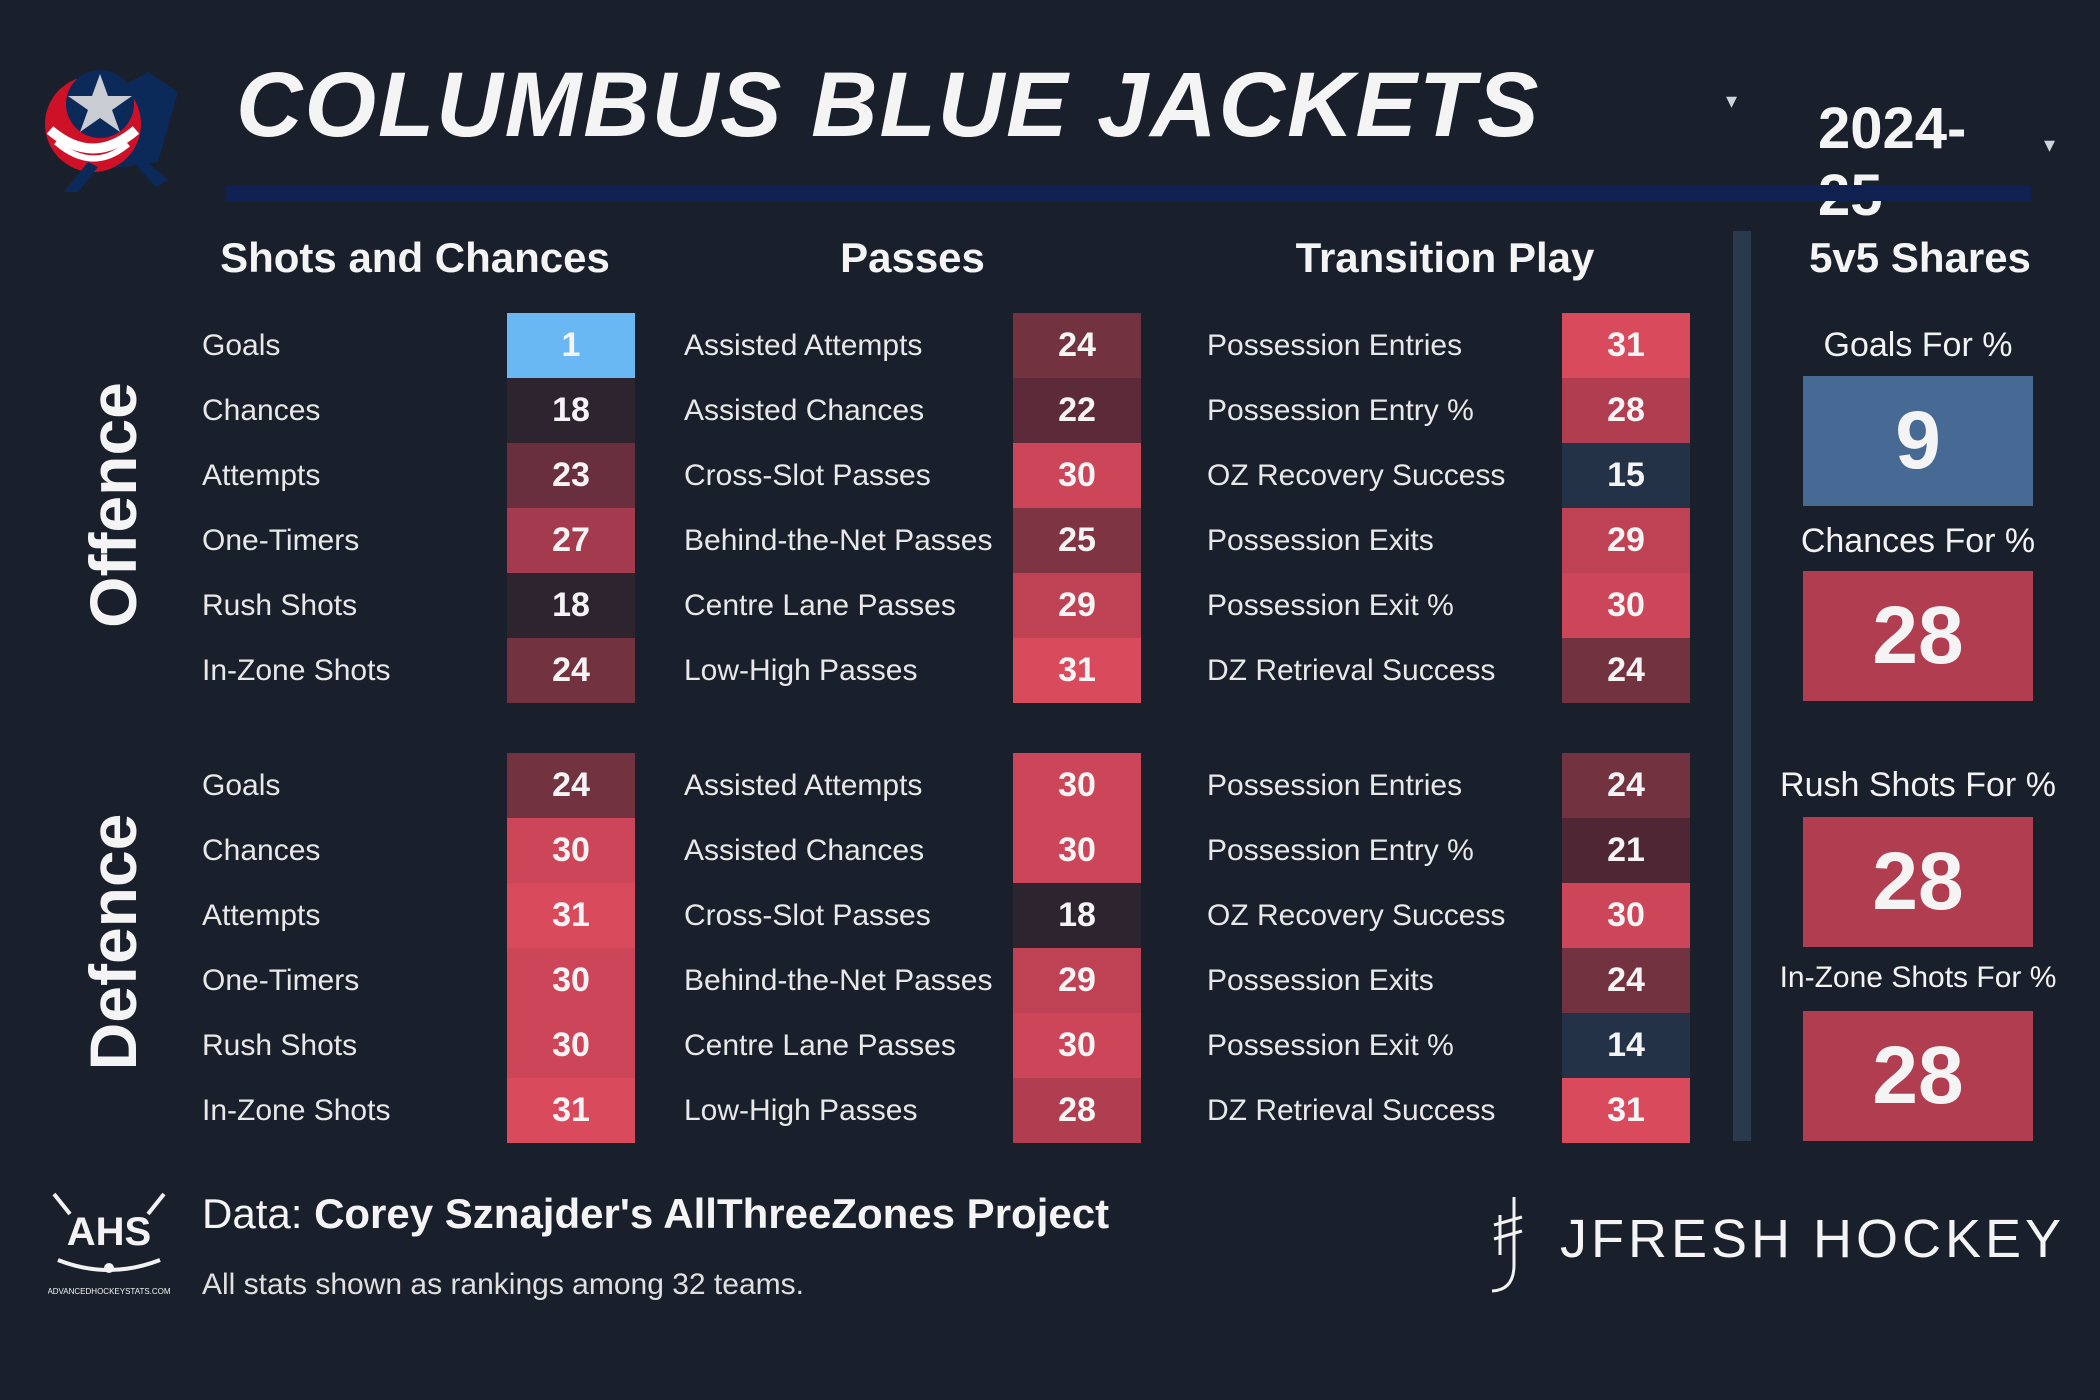  I want to click on defence-transition-label: Possession Exits, so click(1320, 980).